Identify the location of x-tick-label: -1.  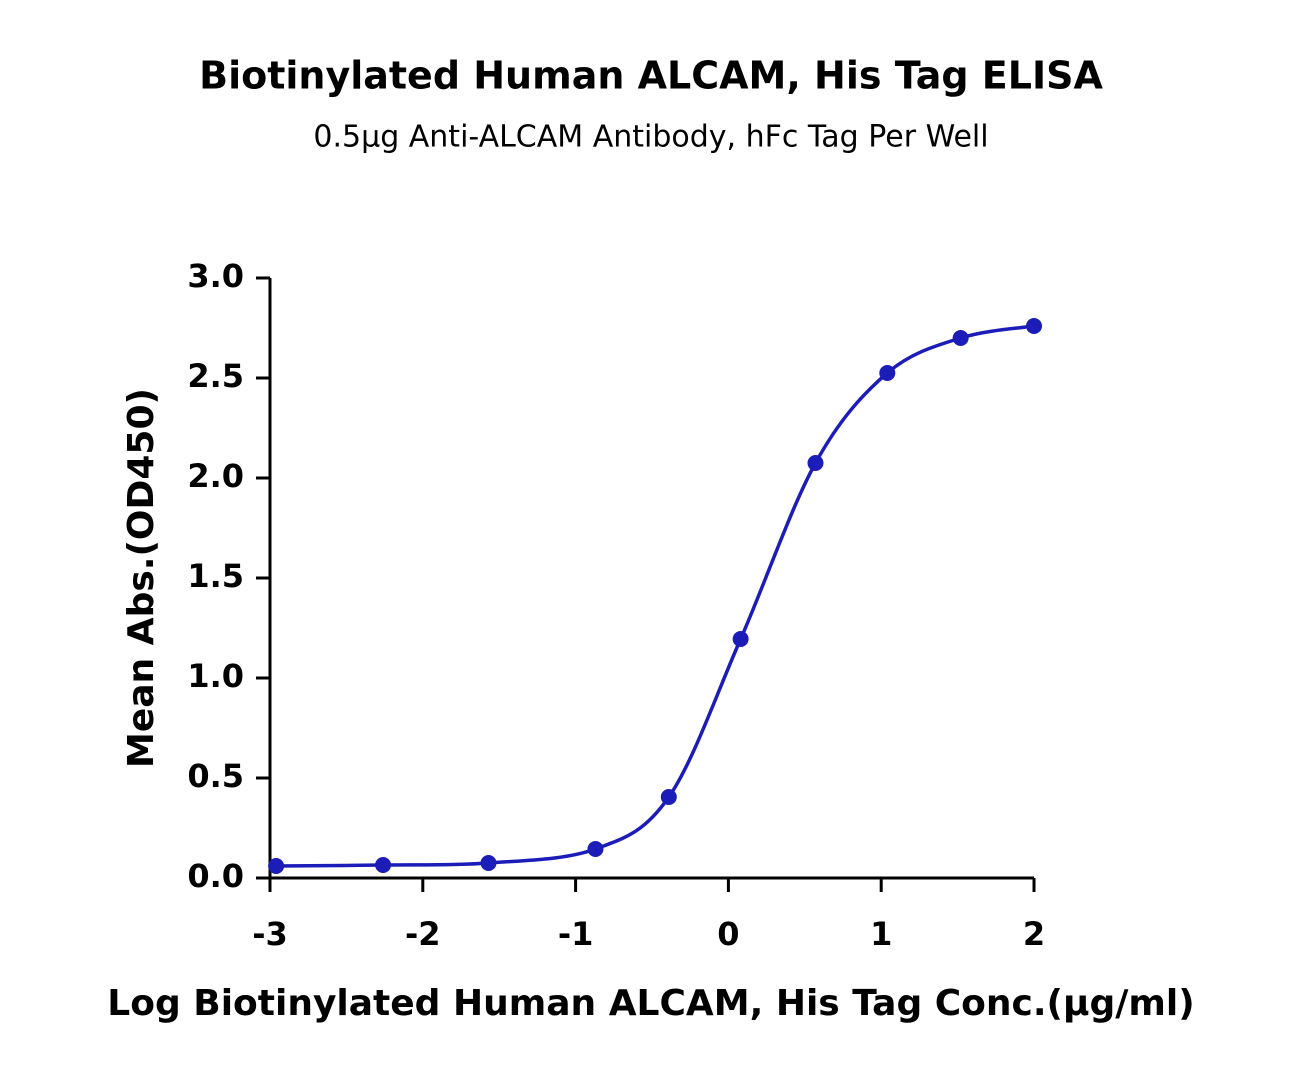
(576, 934).